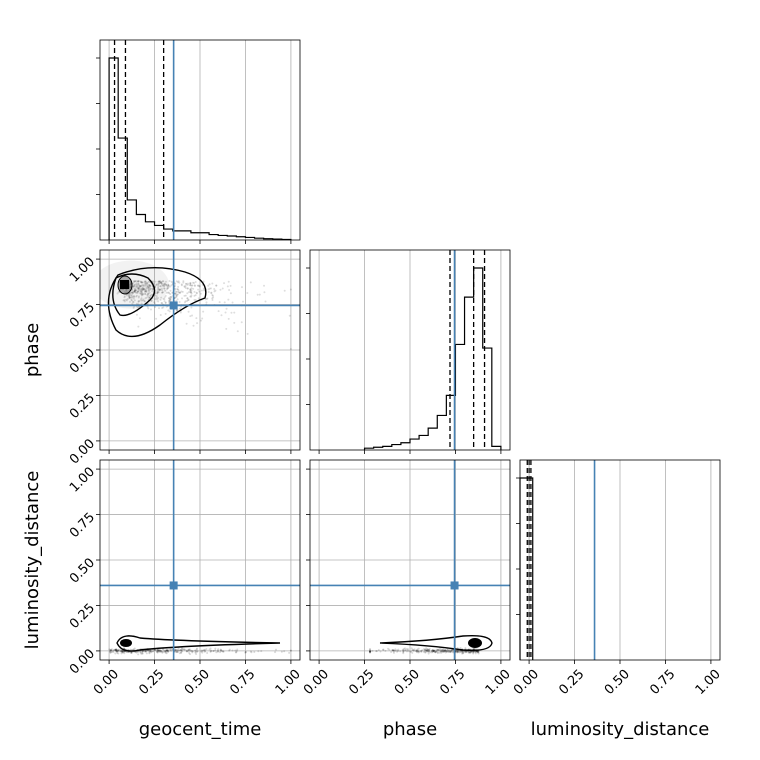  What do you see at coordinates (173, 585) in the screenshot?
I see `truth-marker` at bounding box center [173, 585].